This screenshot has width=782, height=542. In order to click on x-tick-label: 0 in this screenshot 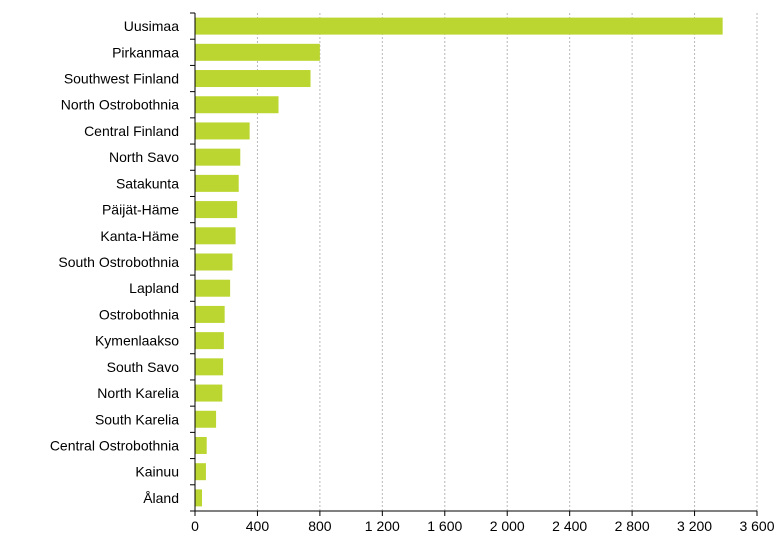, I will do `click(195, 526)`.